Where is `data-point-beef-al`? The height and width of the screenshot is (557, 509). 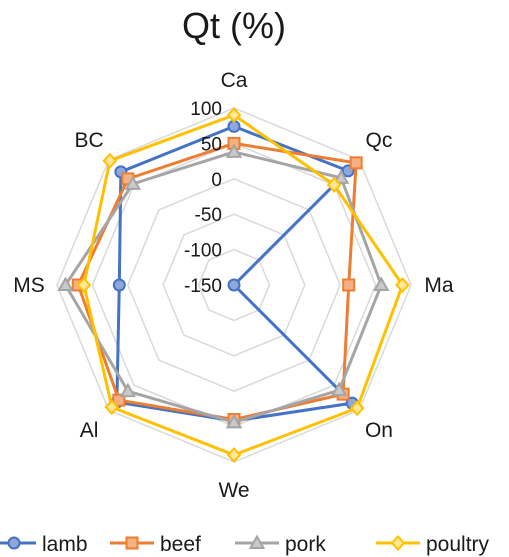 data-point-beef-al is located at coordinates (119, 400).